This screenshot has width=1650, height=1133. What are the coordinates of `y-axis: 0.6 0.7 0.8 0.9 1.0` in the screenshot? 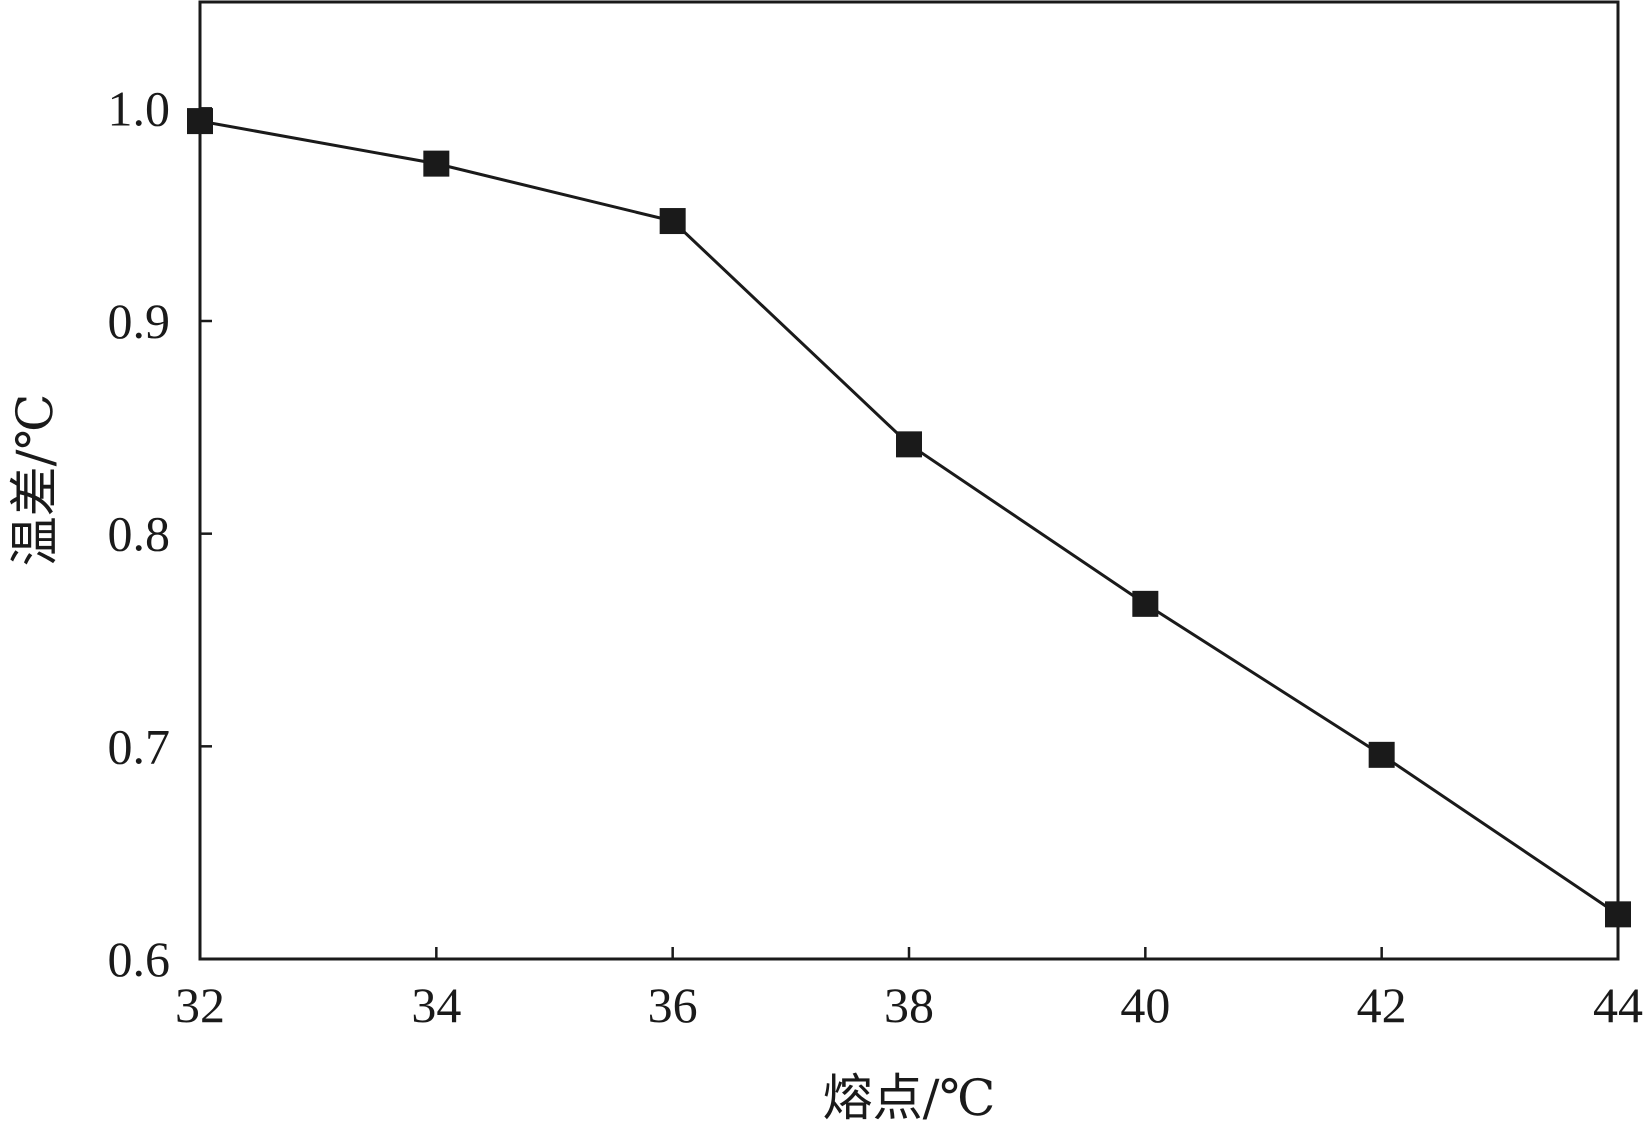 It's located at (160, 533).